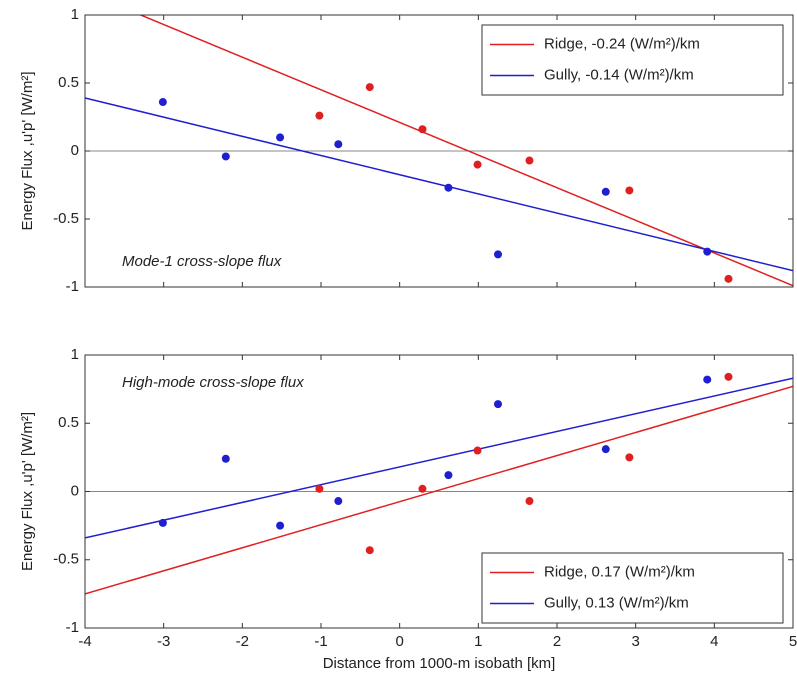  I want to click on x-tick-label: -4, so click(84, 641).